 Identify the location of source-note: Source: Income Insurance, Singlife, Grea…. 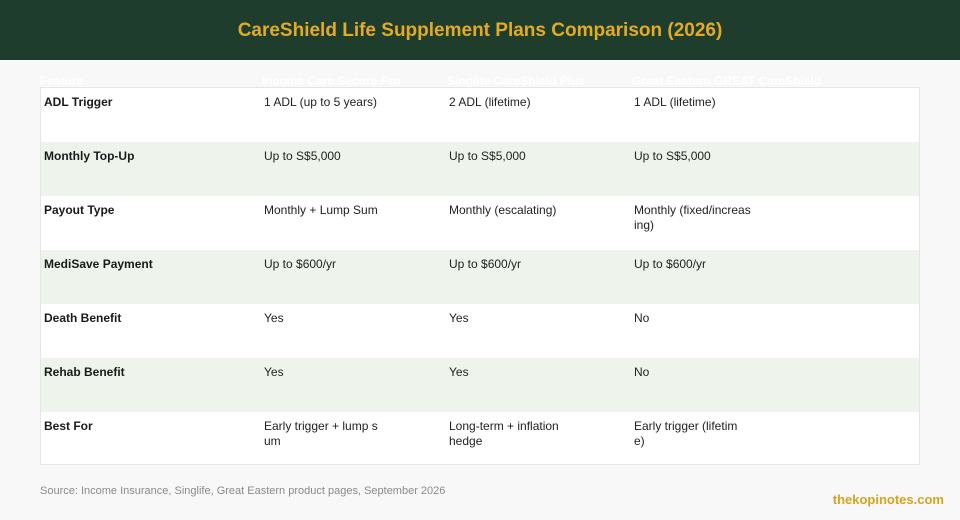
(243, 491).